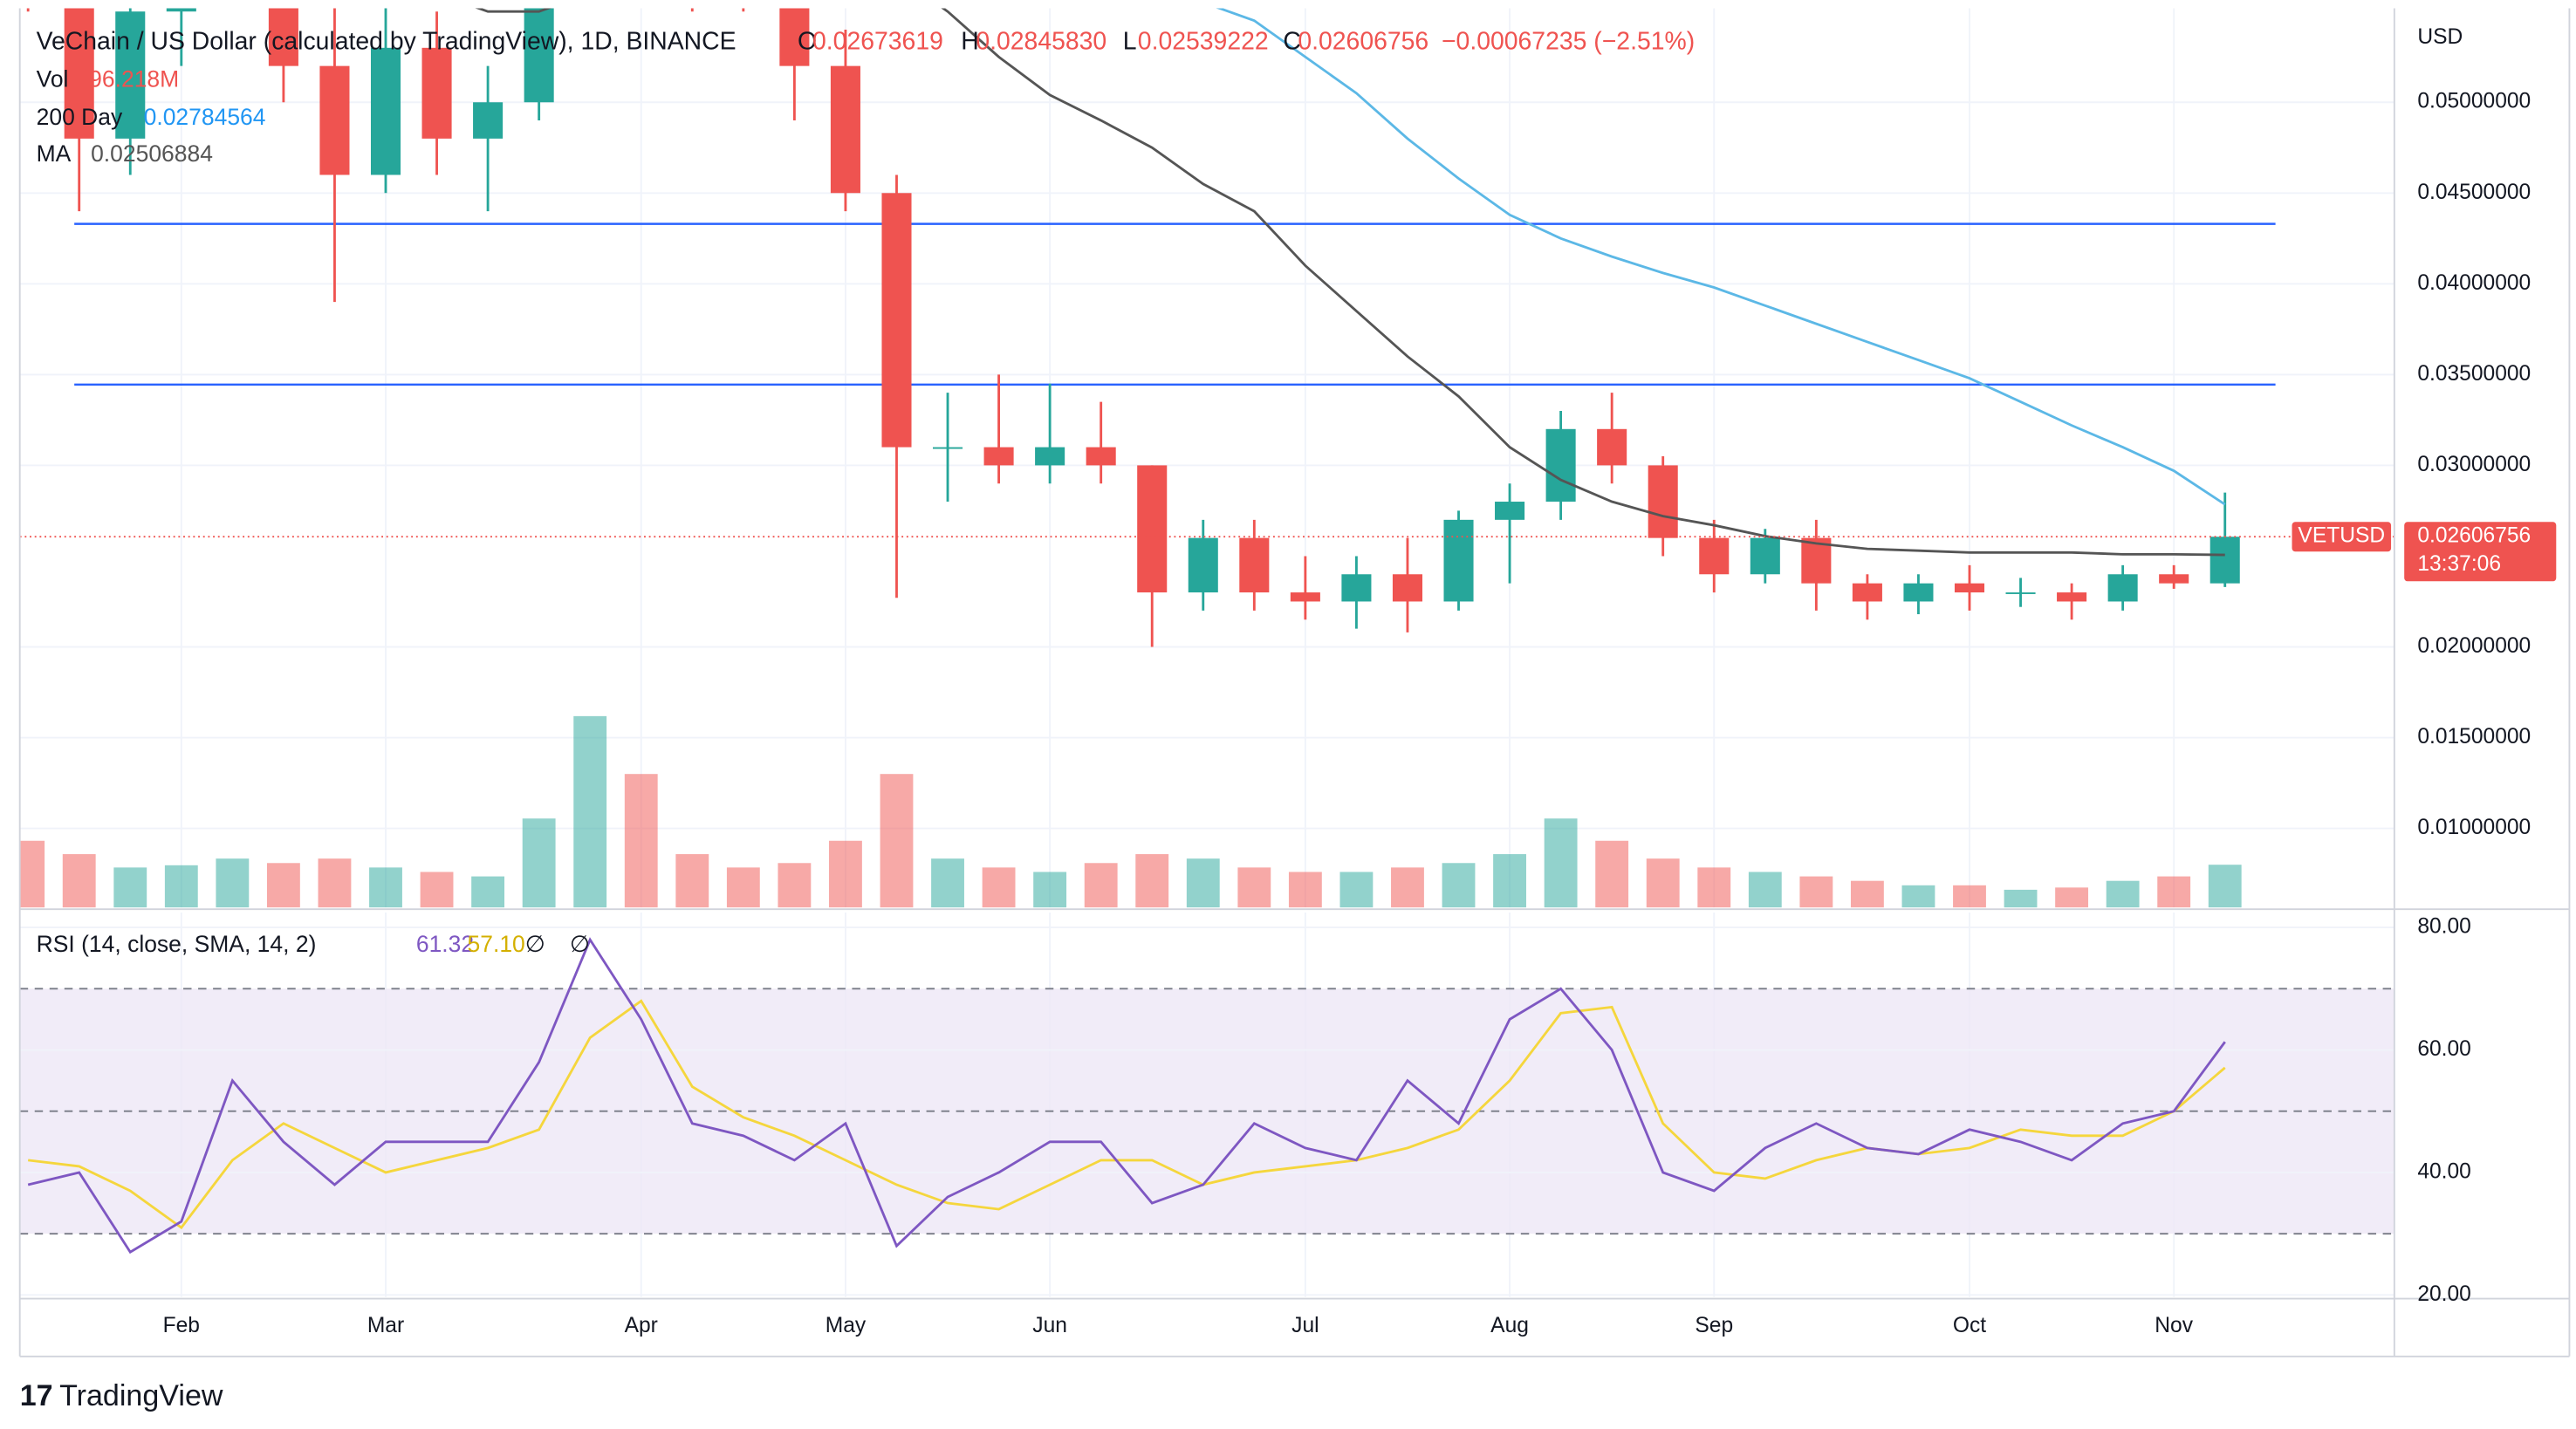 Image resolution: width=2576 pixels, height=1429 pixels. What do you see at coordinates (2474, 464) in the screenshot?
I see `y-tick-label: 0.03000000` at bounding box center [2474, 464].